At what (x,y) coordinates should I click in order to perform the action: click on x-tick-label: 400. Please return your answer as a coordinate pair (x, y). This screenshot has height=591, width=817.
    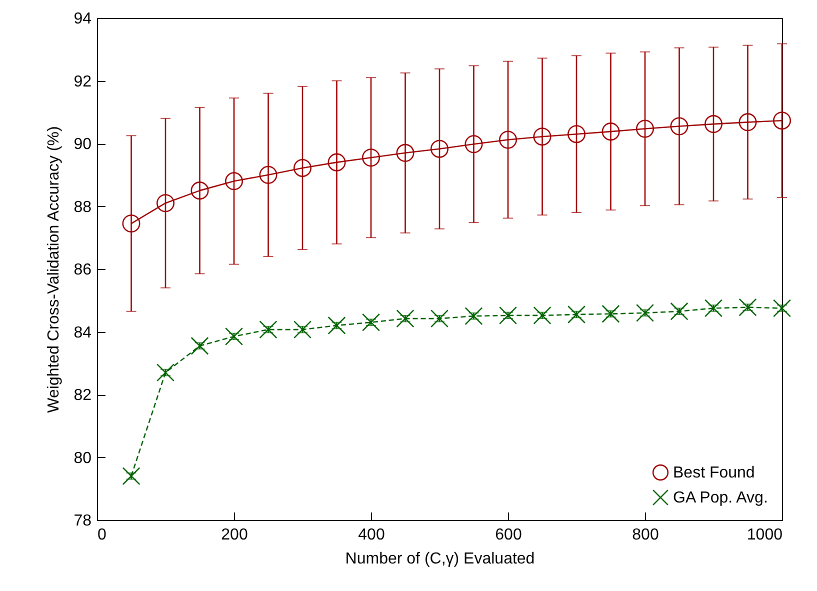
    Looking at the image, I should click on (371, 535).